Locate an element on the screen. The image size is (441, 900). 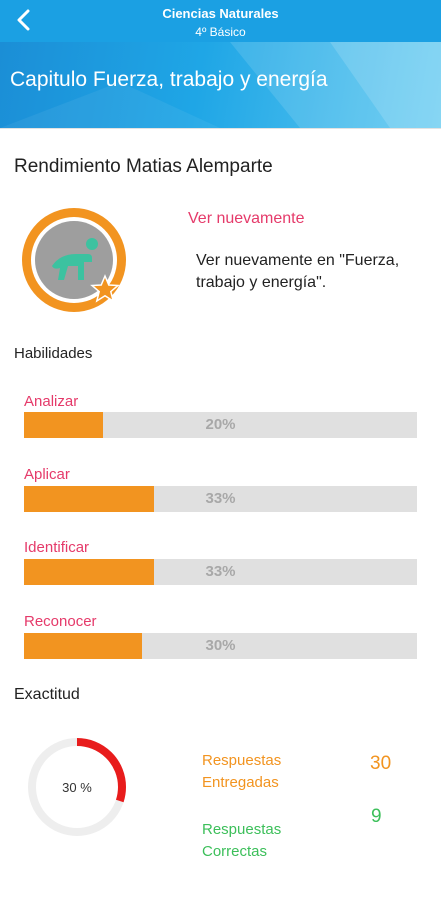
donut-progress is located at coordinates (77, 787).